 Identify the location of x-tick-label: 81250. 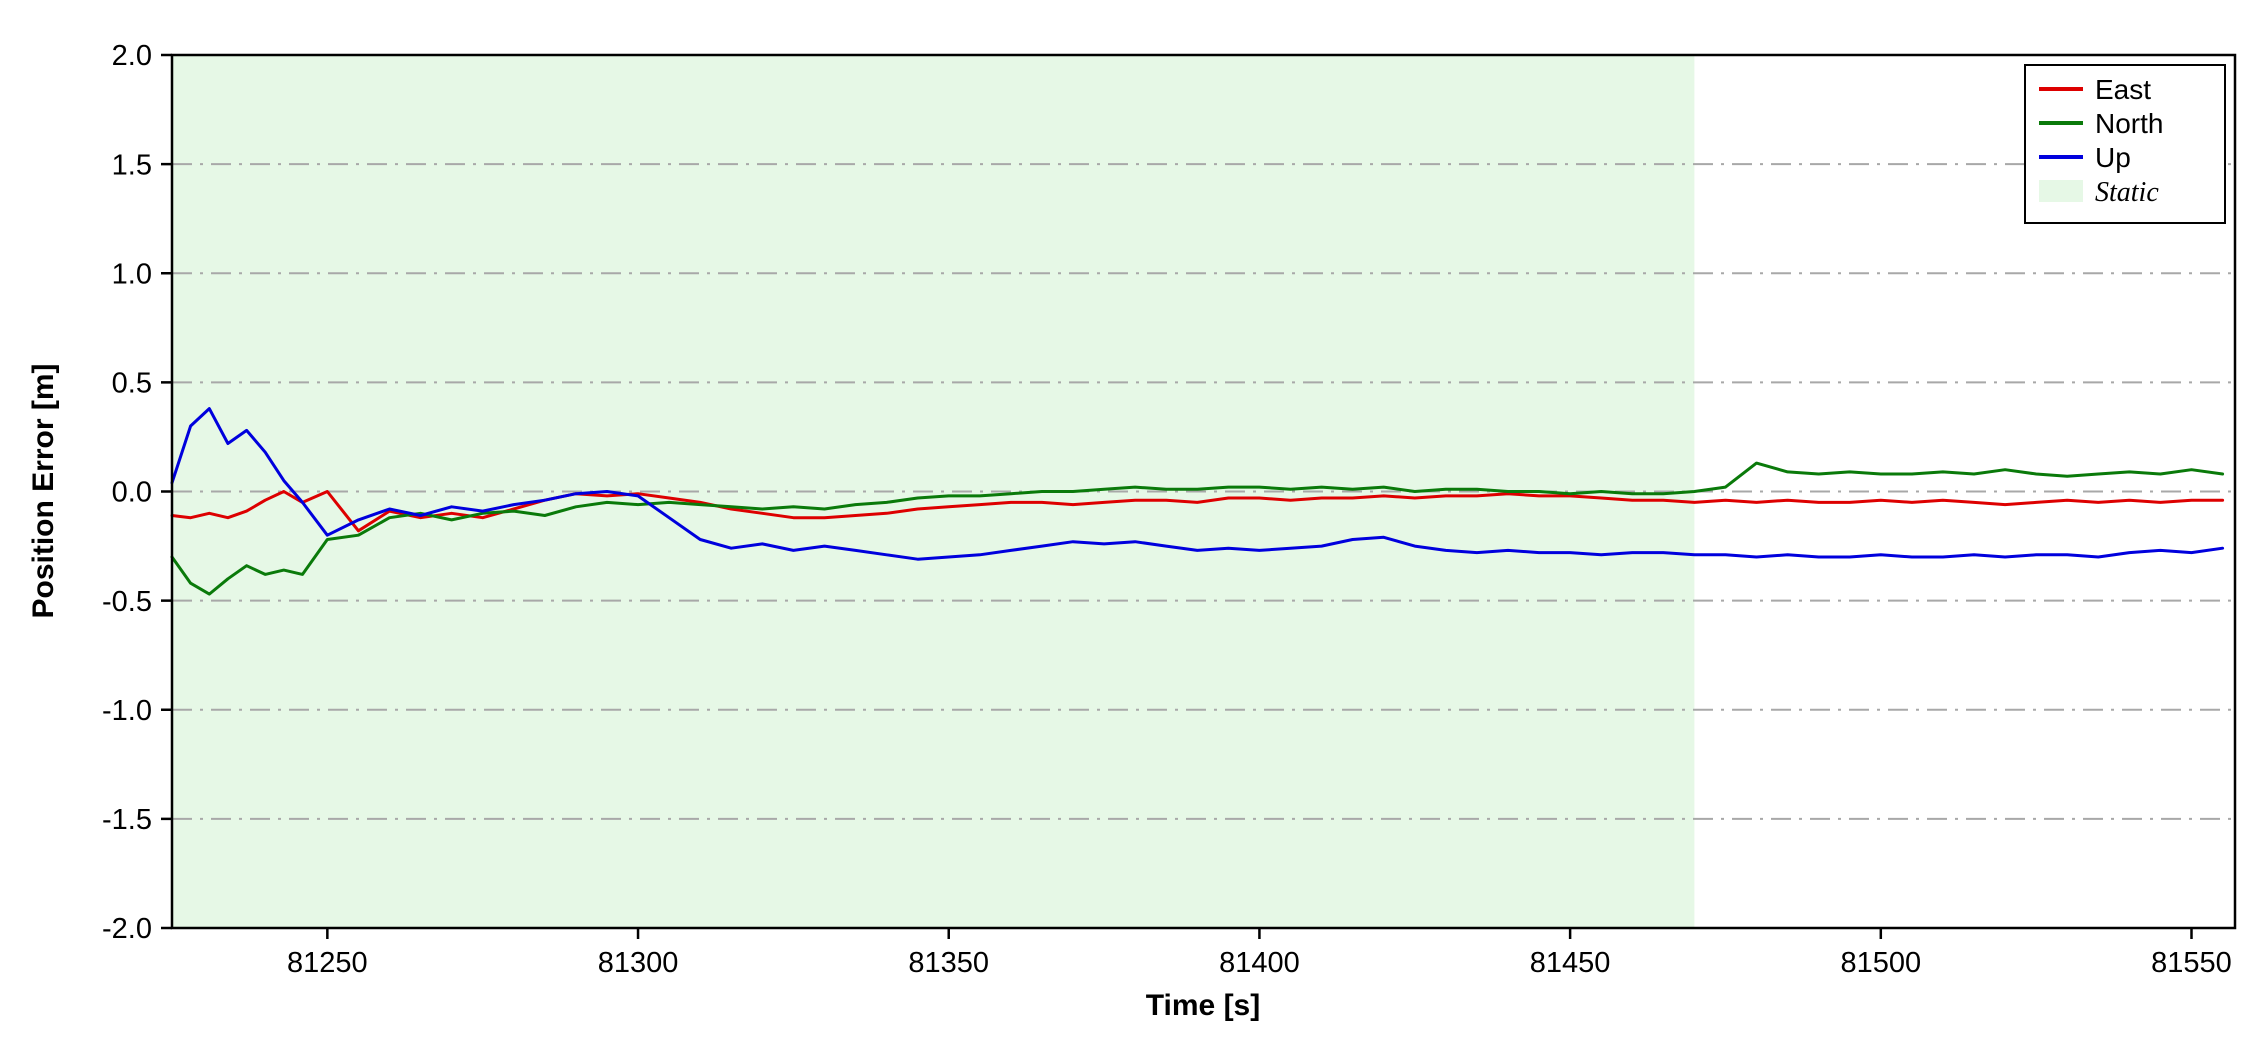
(327, 963).